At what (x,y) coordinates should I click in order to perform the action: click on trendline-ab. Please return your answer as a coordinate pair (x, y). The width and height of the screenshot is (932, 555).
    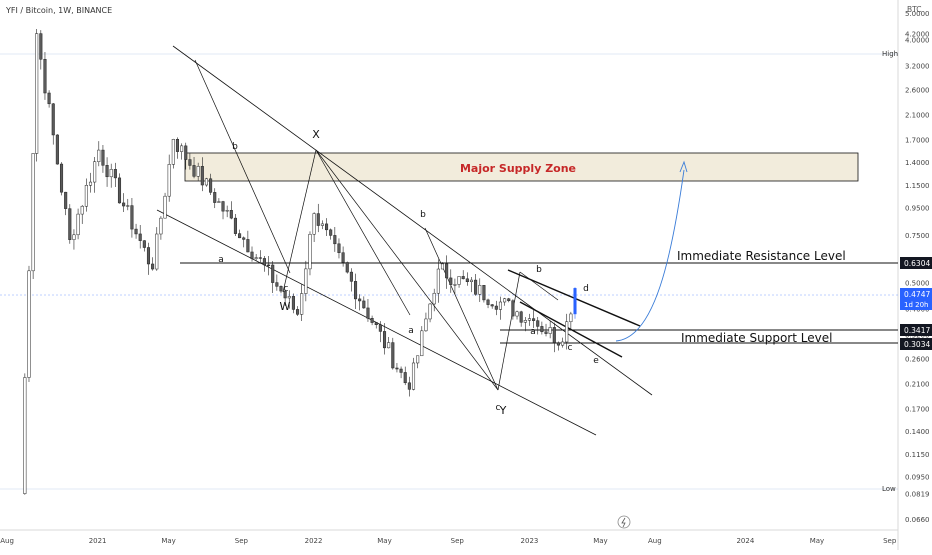
    Looking at the image, I should click on (539, 286).